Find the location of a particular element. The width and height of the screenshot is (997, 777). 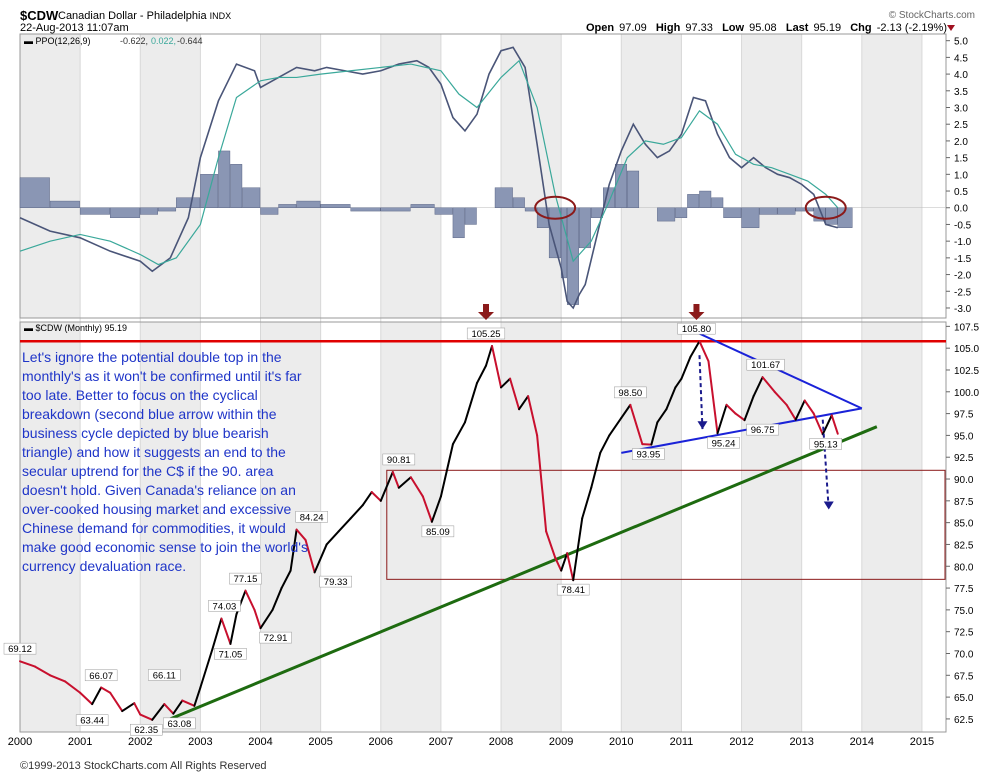

value-label: 63.44 is located at coordinates (92, 721).